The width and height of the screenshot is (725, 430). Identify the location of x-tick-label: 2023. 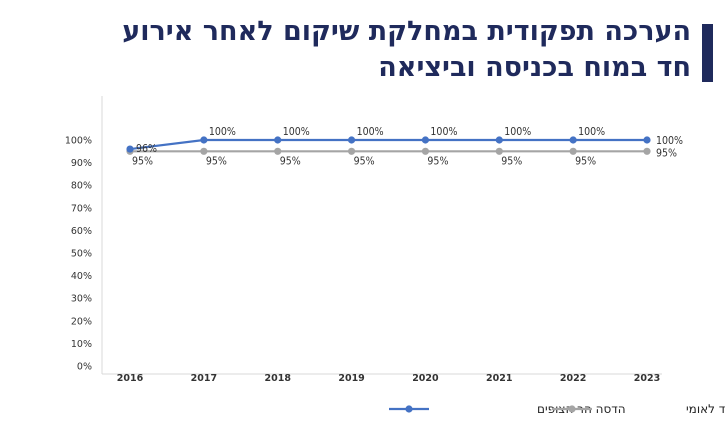
(647, 378).